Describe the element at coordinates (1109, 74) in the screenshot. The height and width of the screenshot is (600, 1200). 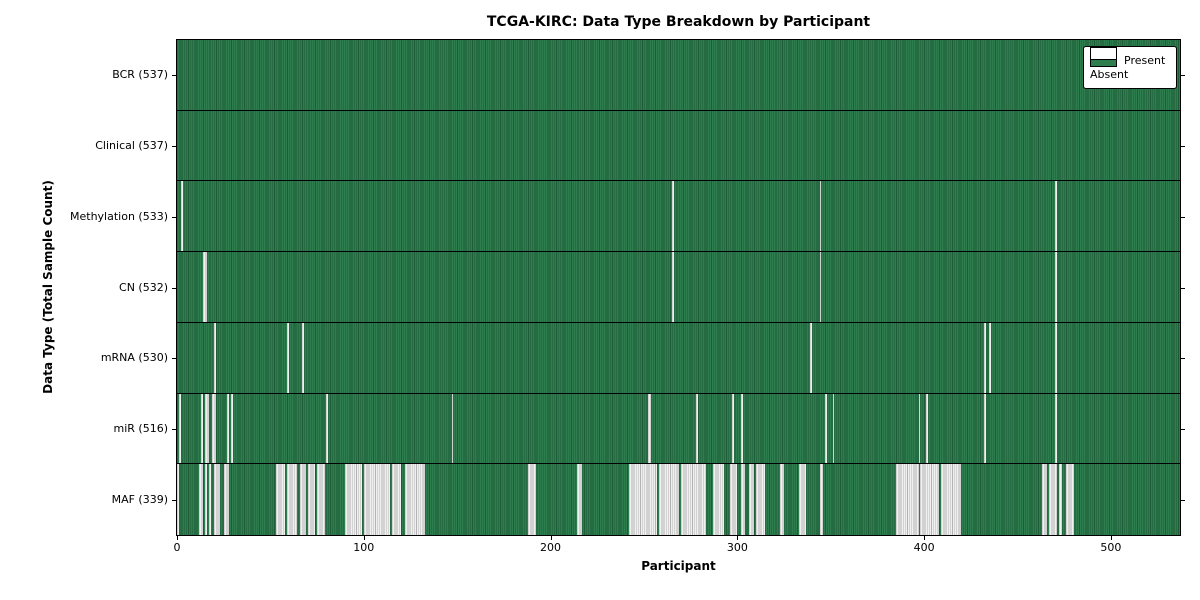
I see `legend-label-absent: Absent` at that location.